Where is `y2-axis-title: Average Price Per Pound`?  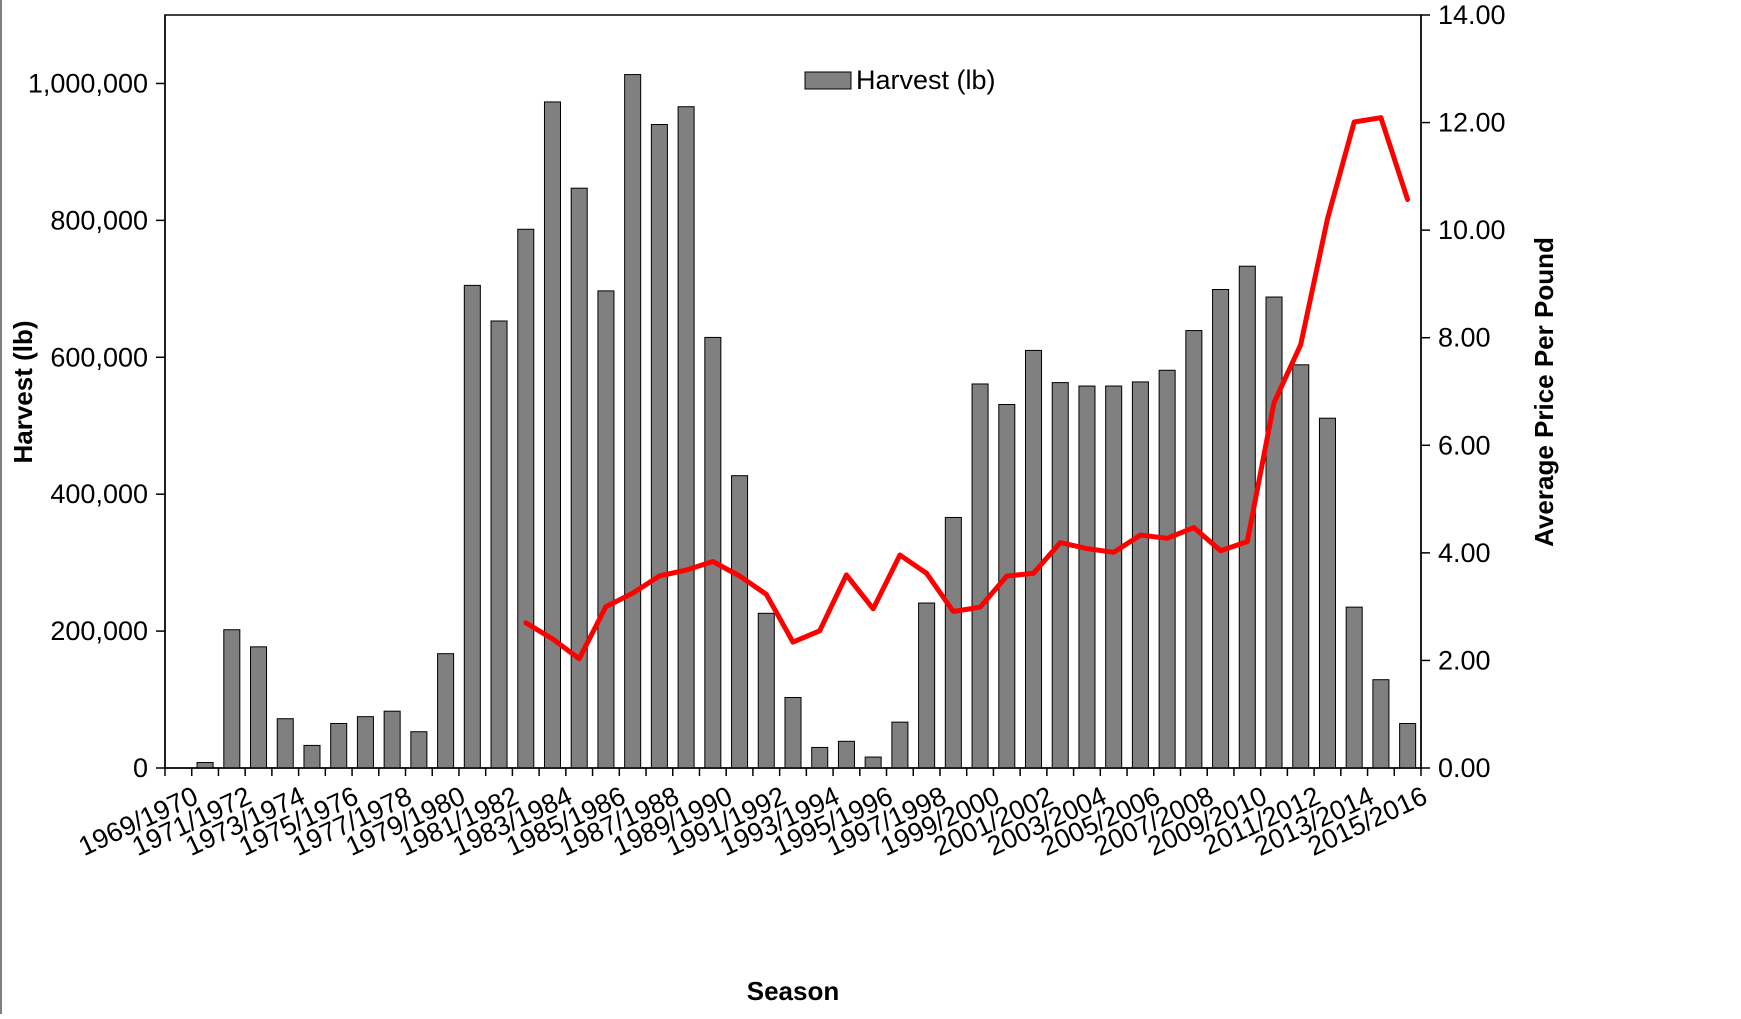
y2-axis-title: Average Price Per Pound is located at coordinates (1544, 392).